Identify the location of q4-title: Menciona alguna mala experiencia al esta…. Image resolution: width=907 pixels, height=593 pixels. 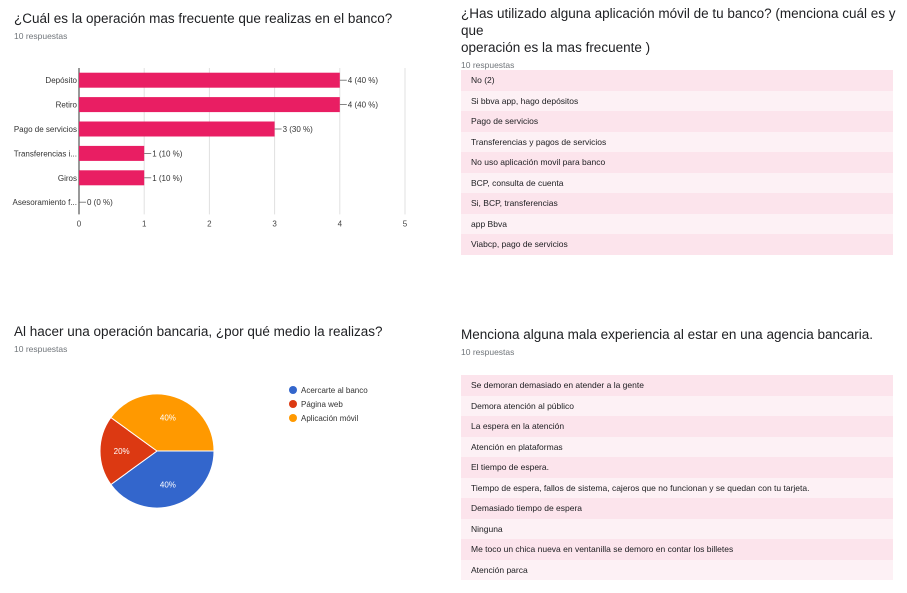
(667, 334).